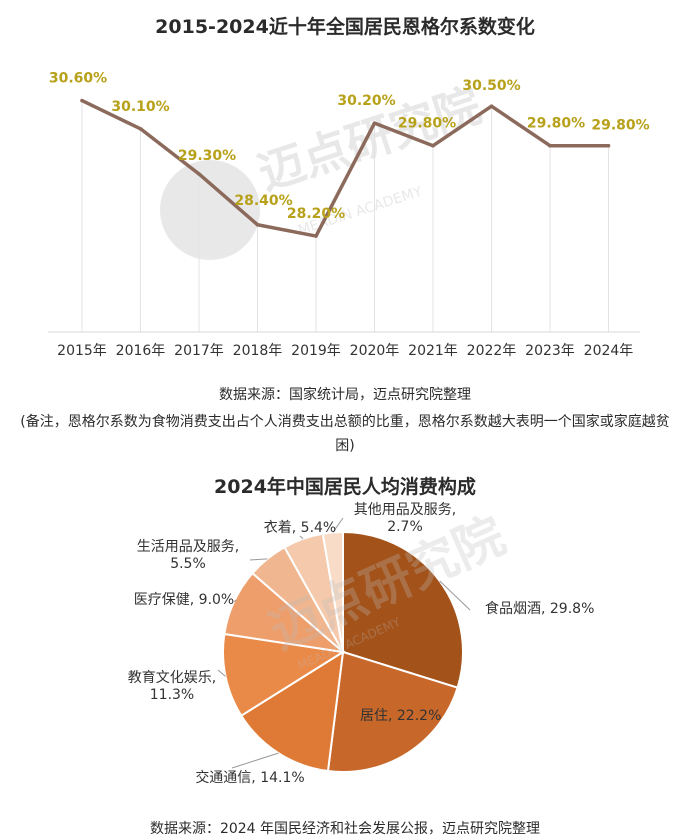 This screenshot has width=690, height=840. I want to click on pie-label-7-line-0: 其他用品及服务,, so click(405, 510).